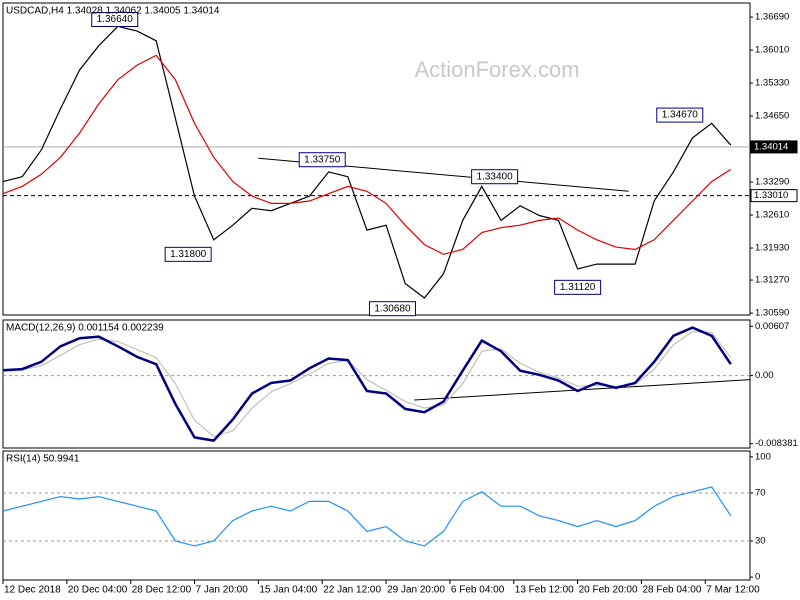 This screenshot has width=800, height=600. What do you see at coordinates (85, 328) in the screenshot?
I see `panel-title: MACD(12,26,9) 0.001154 0.002239` at bounding box center [85, 328].